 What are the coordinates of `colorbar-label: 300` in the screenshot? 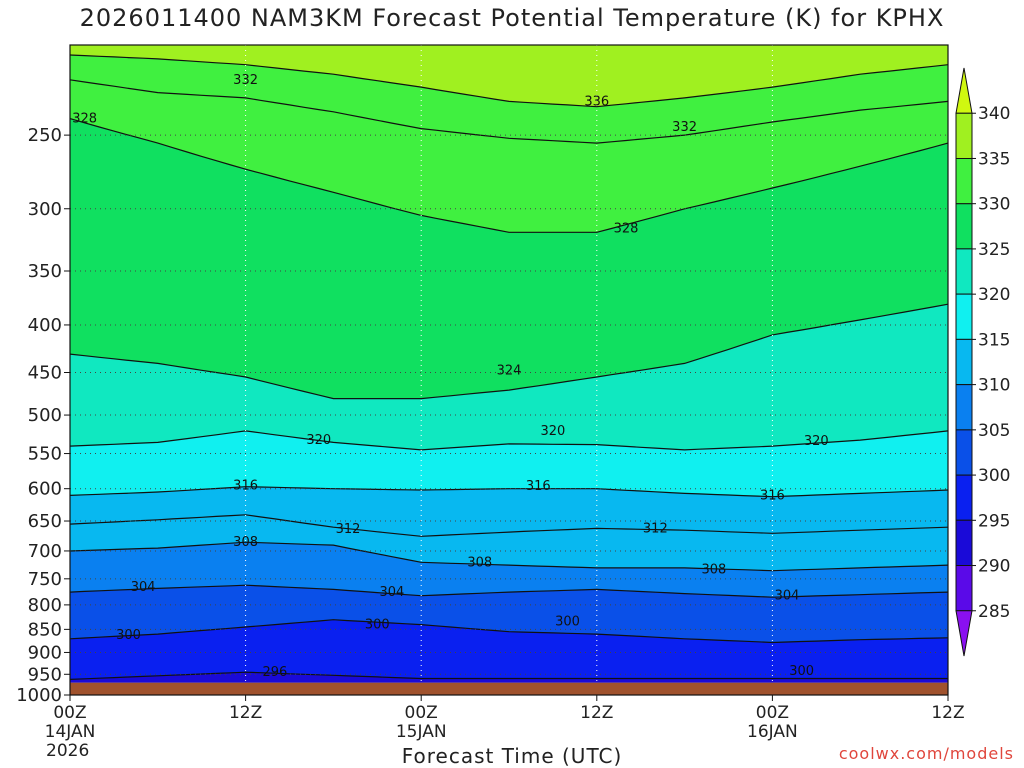 It's located at (994, 476).